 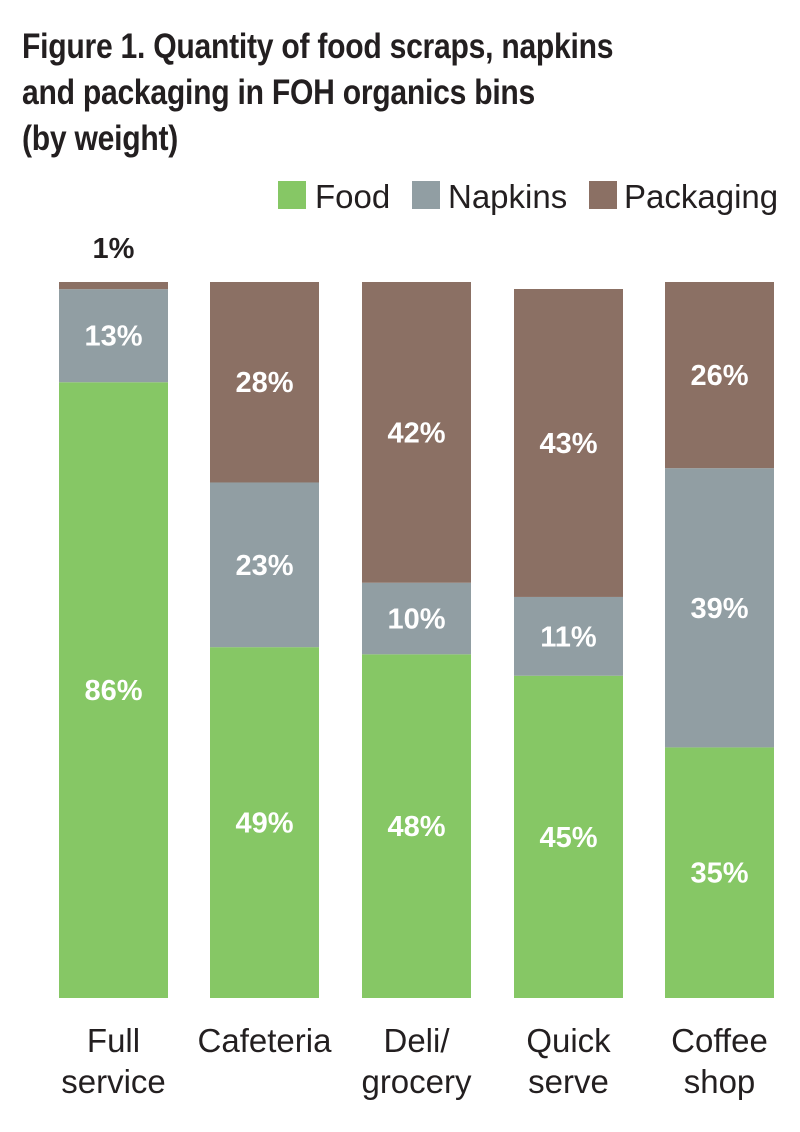 What do you see at coordinates (568, 1040) in the screenshot?
I see `category-label: Quick` at bounding box center [568, 1040].